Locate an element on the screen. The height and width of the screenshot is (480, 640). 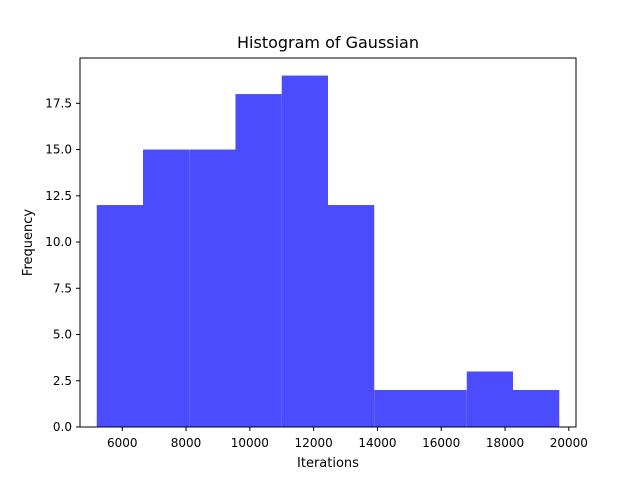
x-tick-label: 6000 is located at coordinates (122, 443).